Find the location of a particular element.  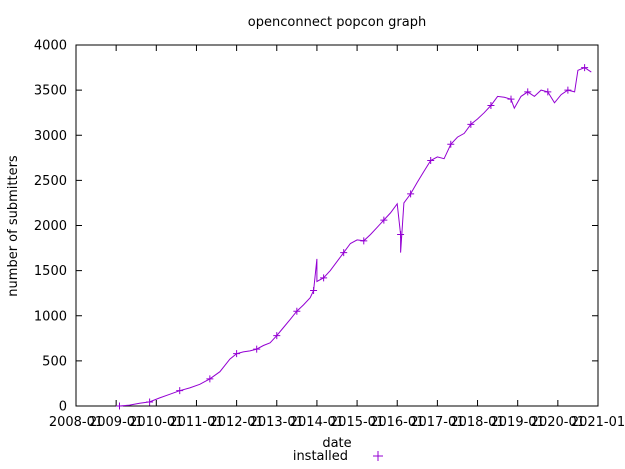

y-tick-label: 3000 is located at coordinates (50, 136).